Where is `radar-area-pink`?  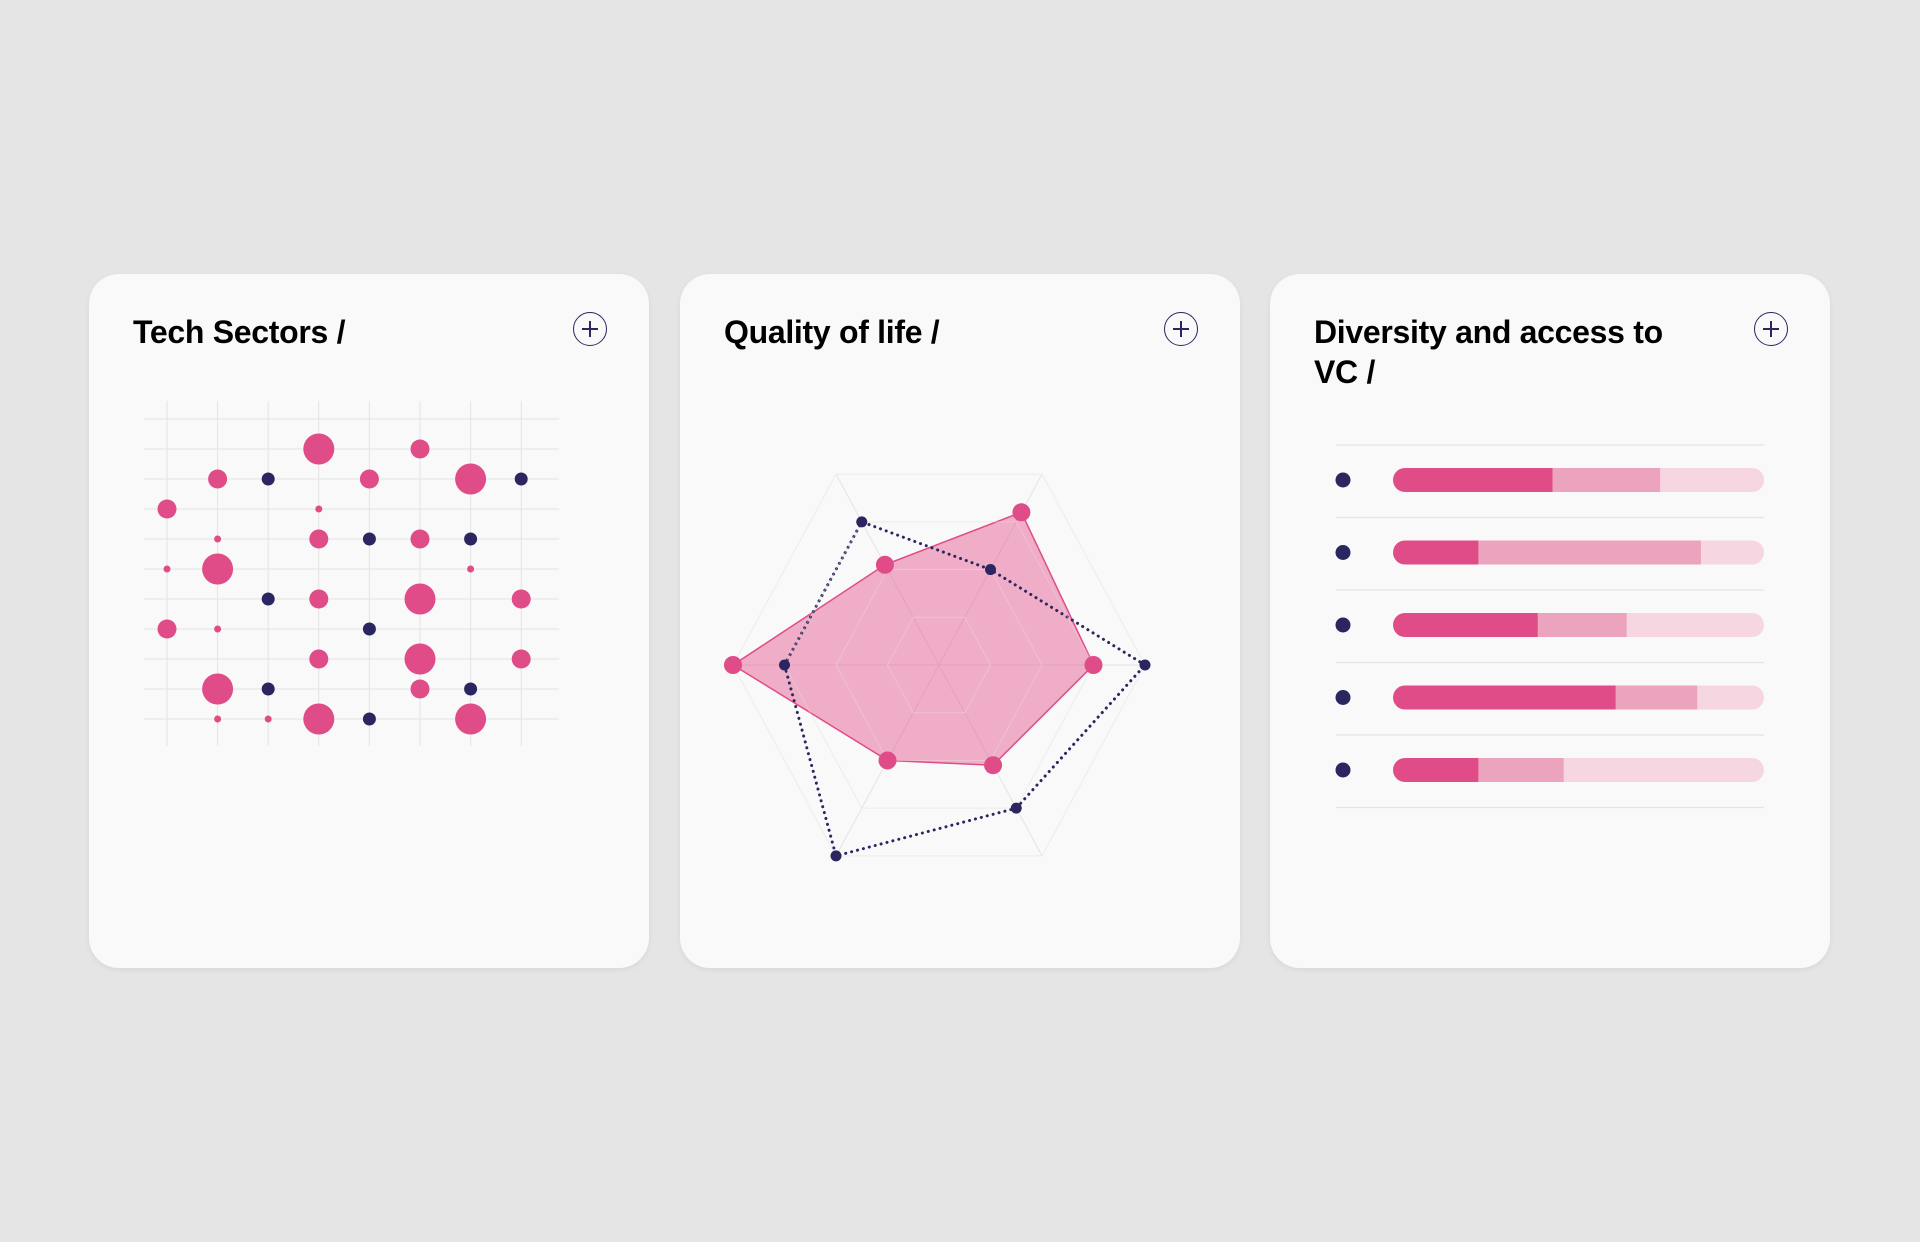 radar-area-pink is located at coordinates (913, 638).